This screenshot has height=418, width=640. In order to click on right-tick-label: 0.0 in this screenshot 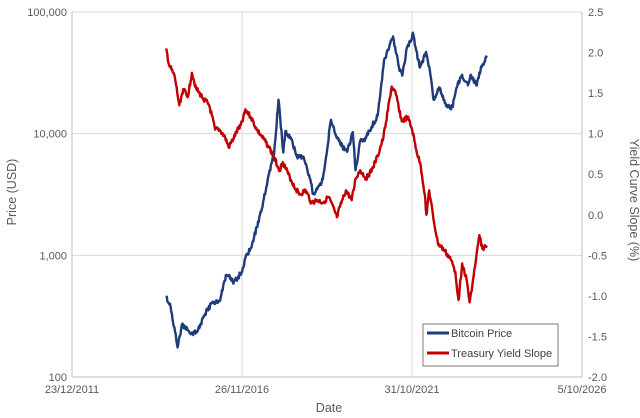, I will do `click(595, 216)`.